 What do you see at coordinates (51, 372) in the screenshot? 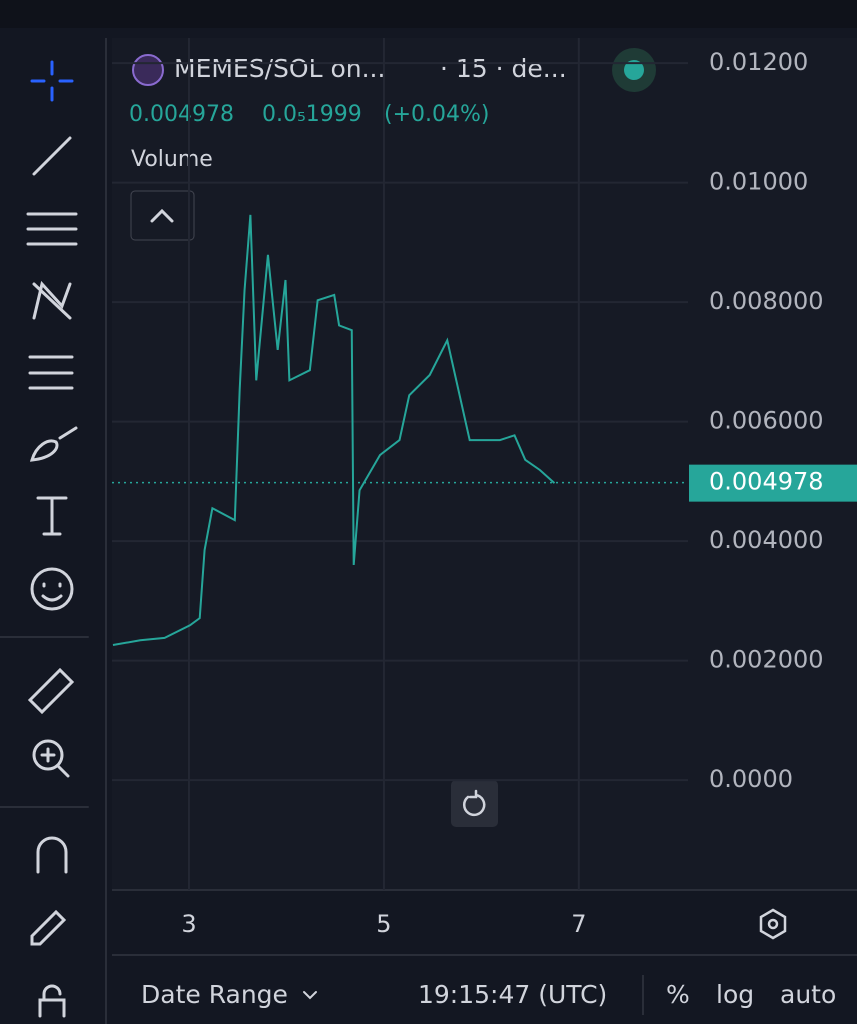
I see `projection-tool` at bounding box center [51, 372].